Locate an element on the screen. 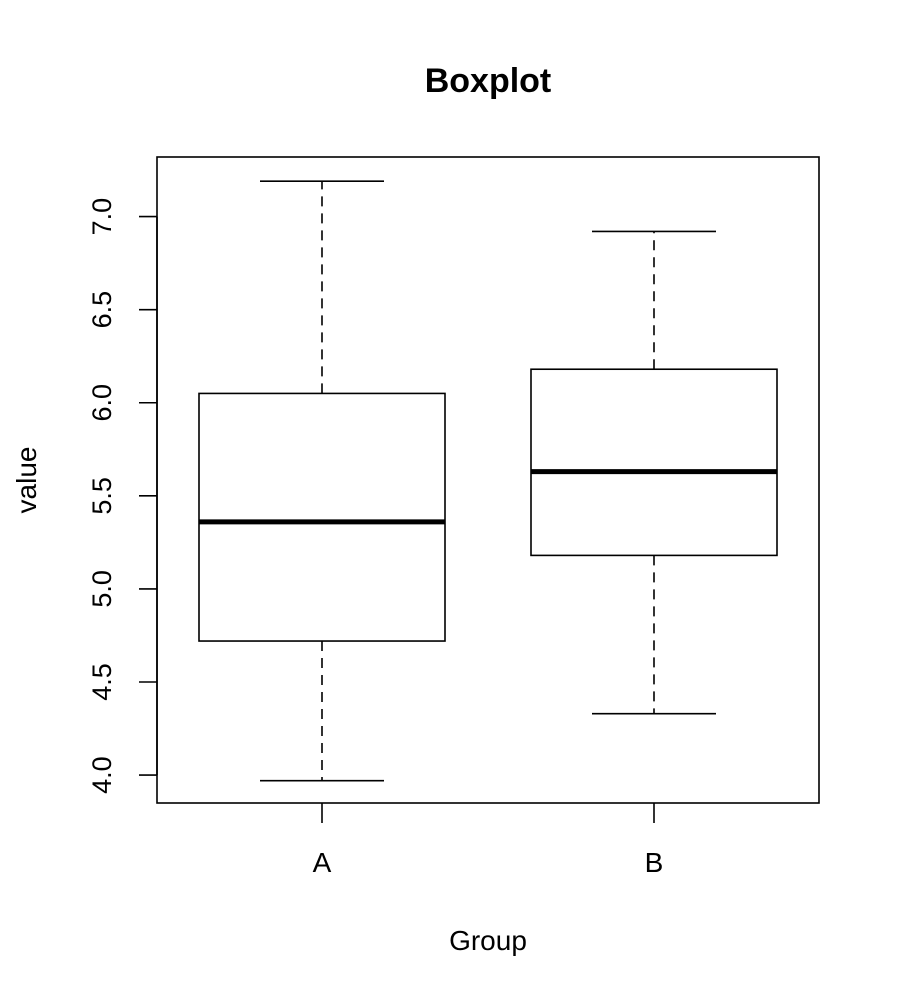 The image size is (900, 1000). chart-title: Boxplot is located at coordinates (488, 81).